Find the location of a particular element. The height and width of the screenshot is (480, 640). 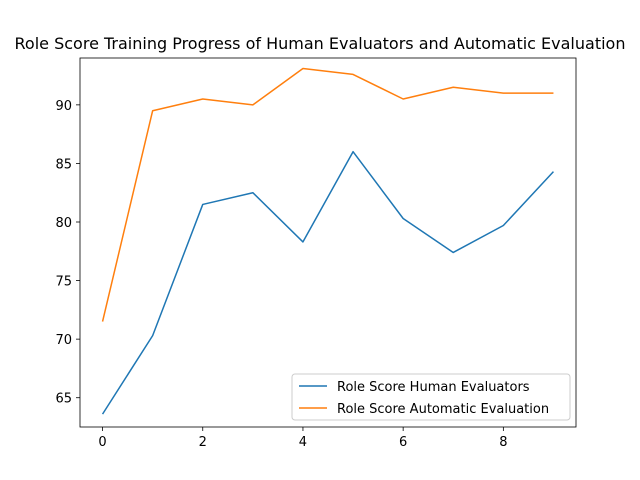

x-tick-label: 8 is located at coordinates (503, 442).